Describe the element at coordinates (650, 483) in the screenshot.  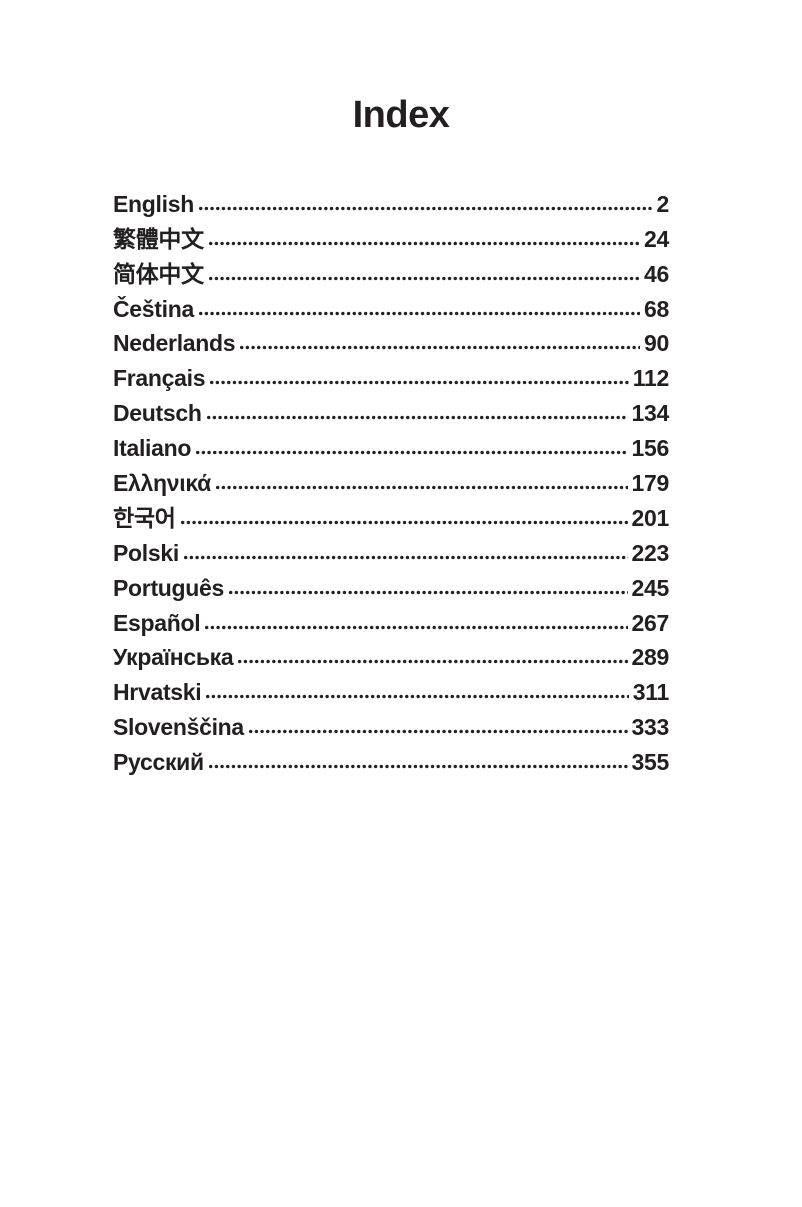
I see `index-entry-page: 179` at that location.